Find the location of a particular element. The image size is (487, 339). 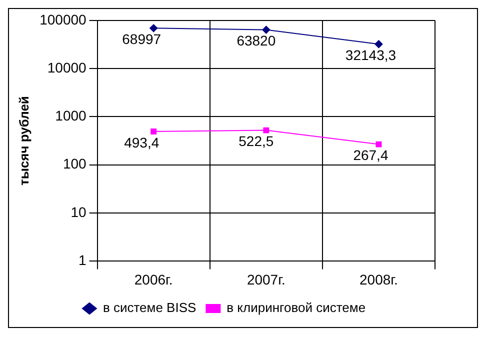

x-tick-label: 2008г. is located at coordinates (379, 279).